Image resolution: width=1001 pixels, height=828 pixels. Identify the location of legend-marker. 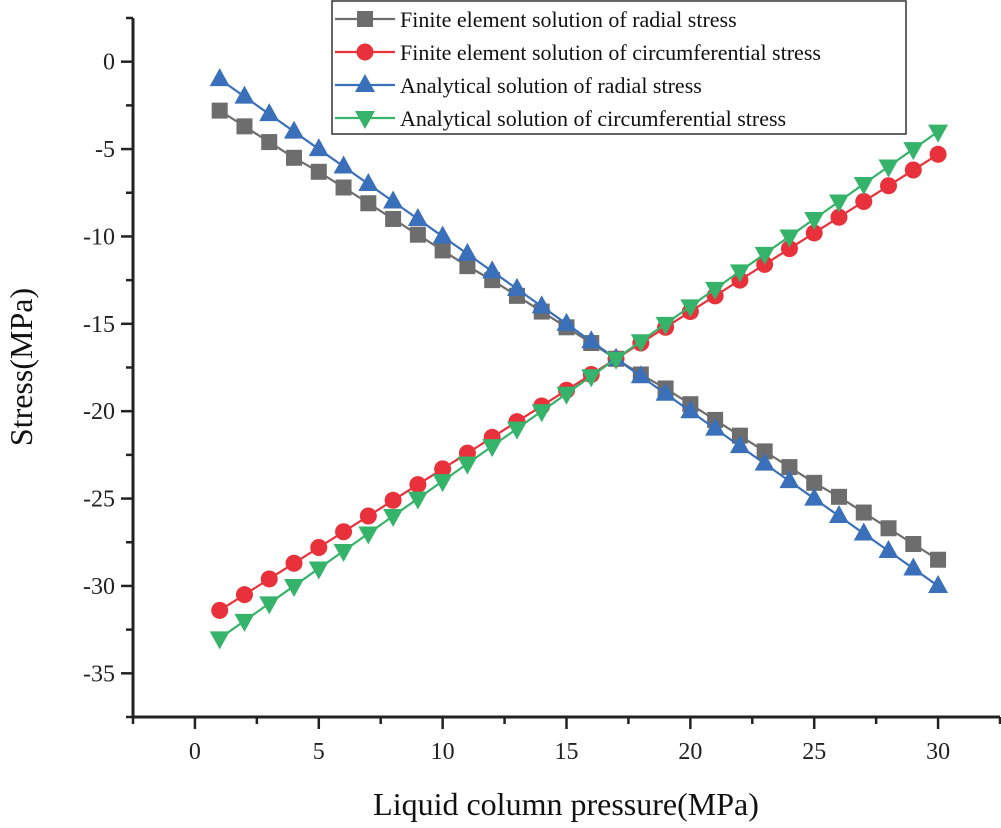
(365, 19).